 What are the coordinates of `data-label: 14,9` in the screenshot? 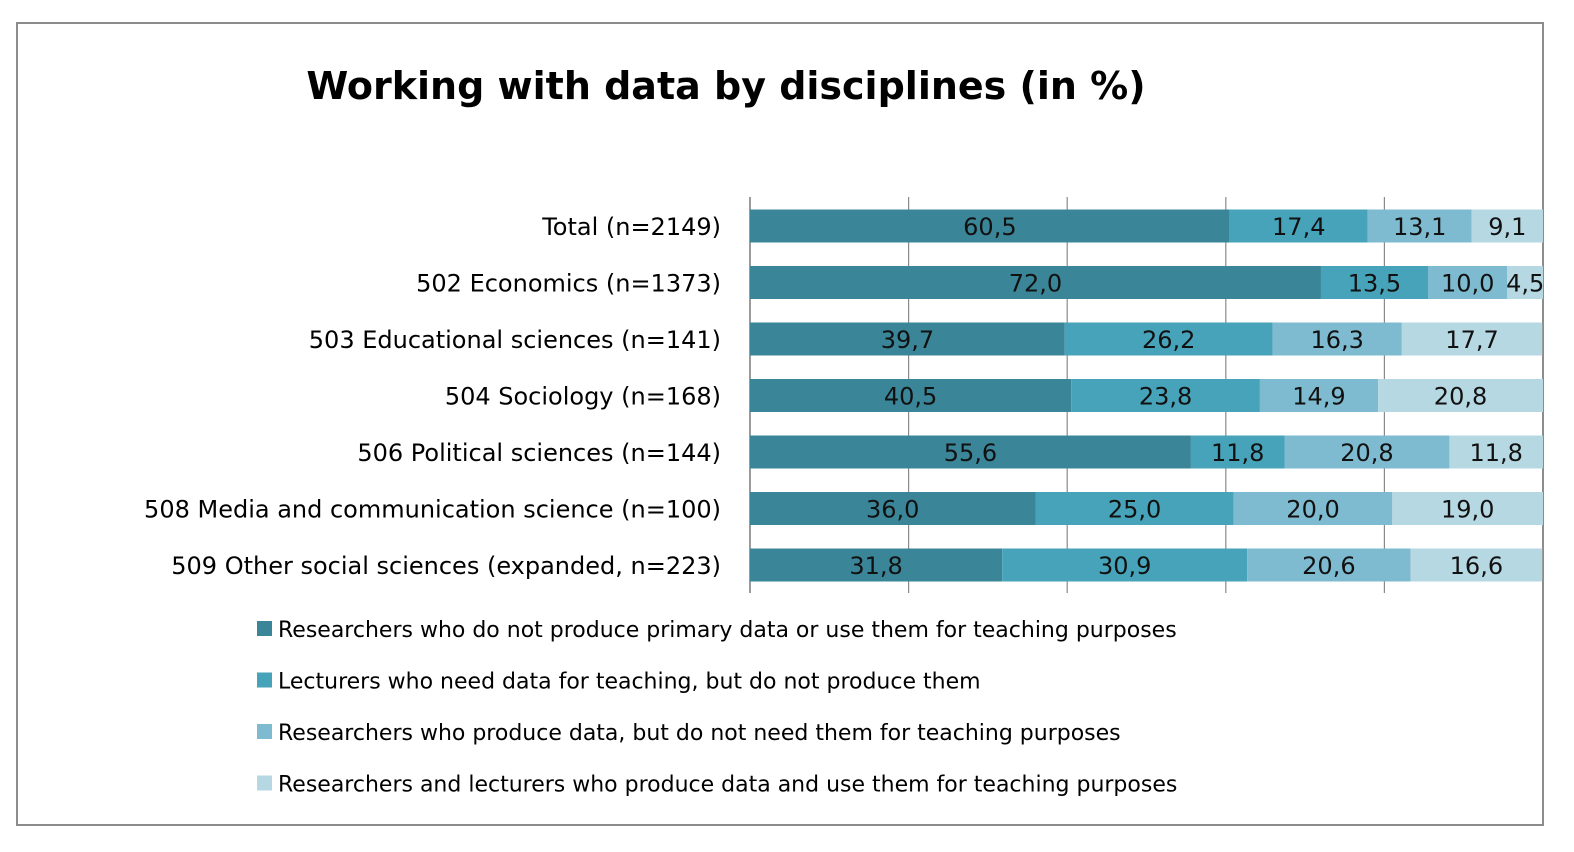 It's located at (1318, 397).